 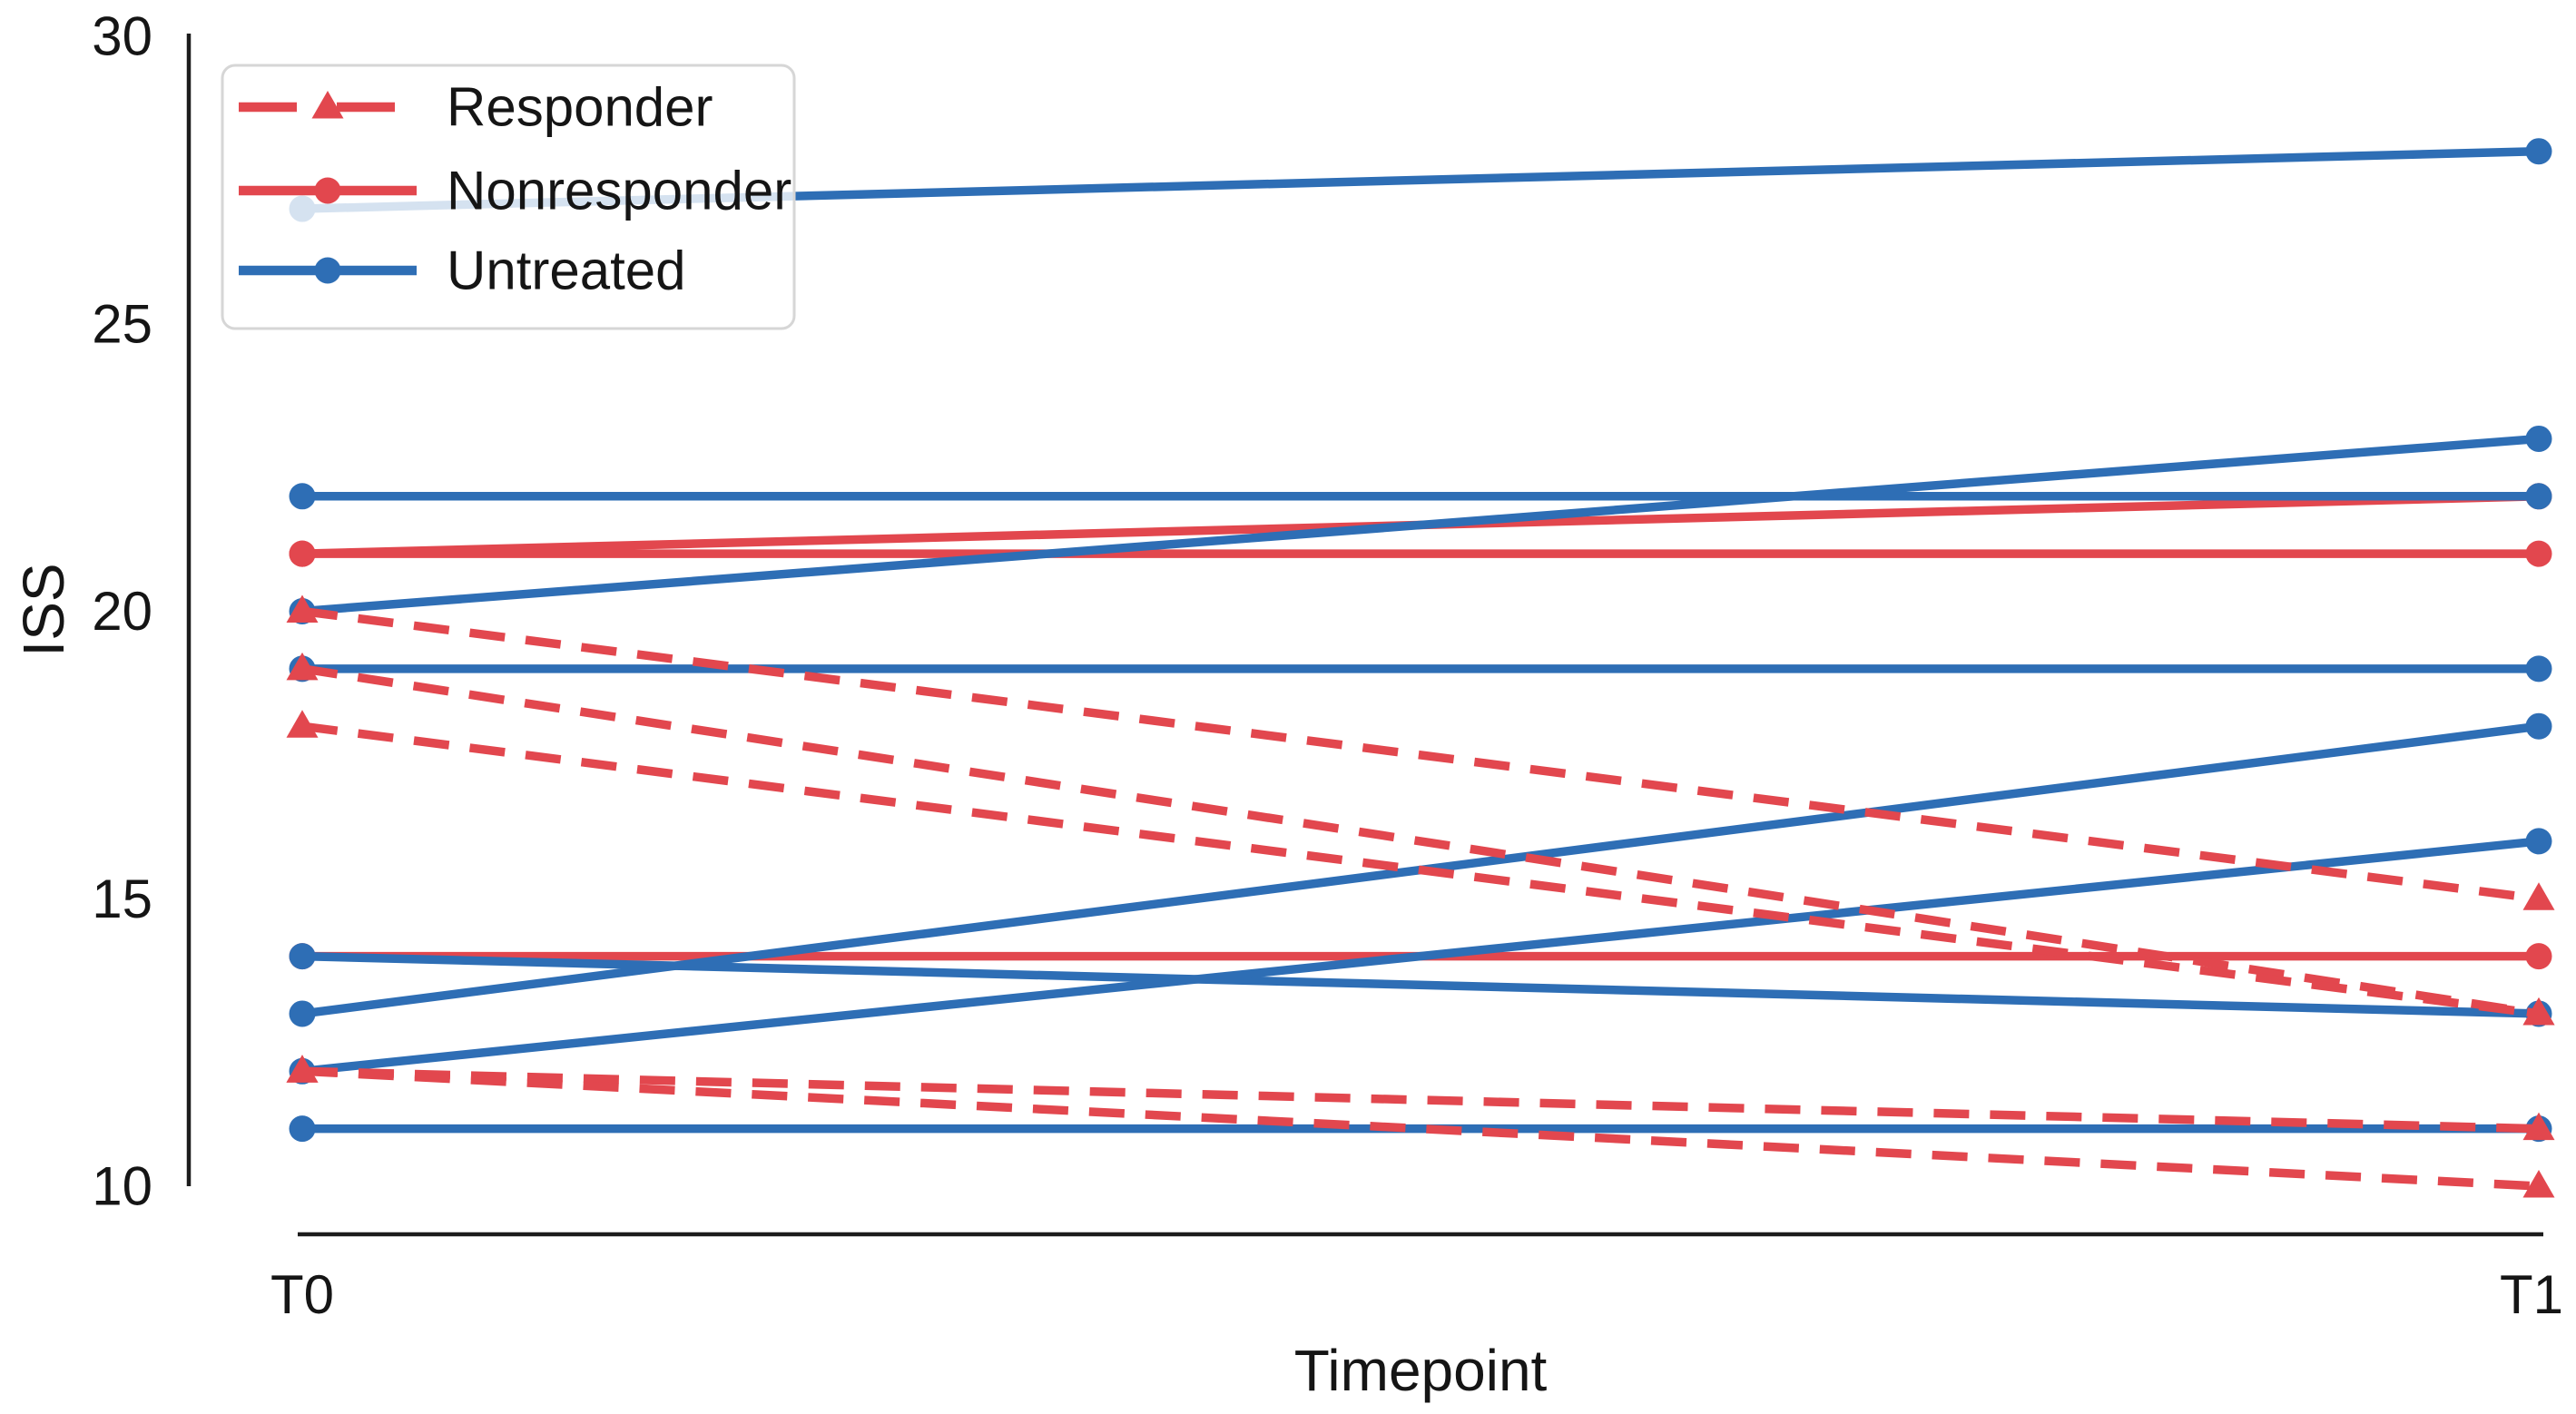 I want to click on y-tick-label-30: 30, so click(x=122, y=36).